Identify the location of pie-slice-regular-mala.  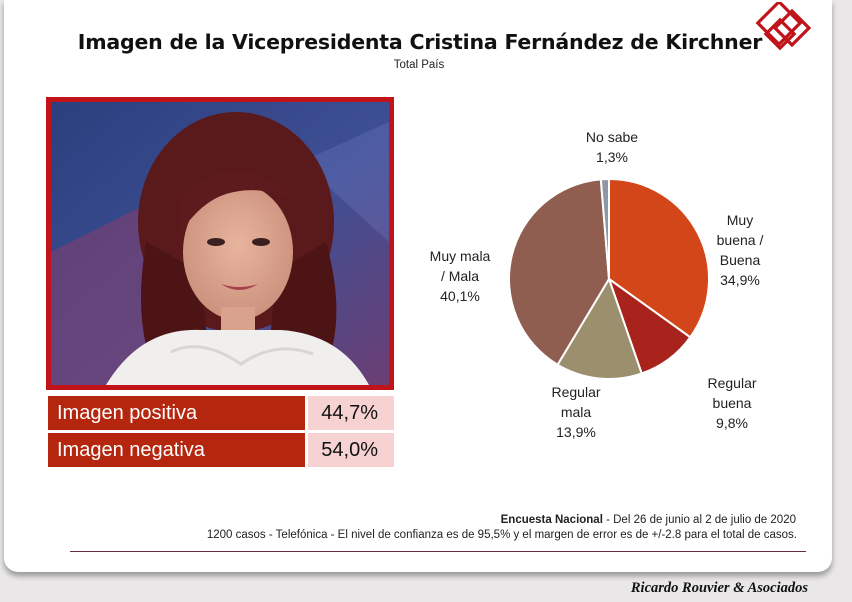
(599, 328).